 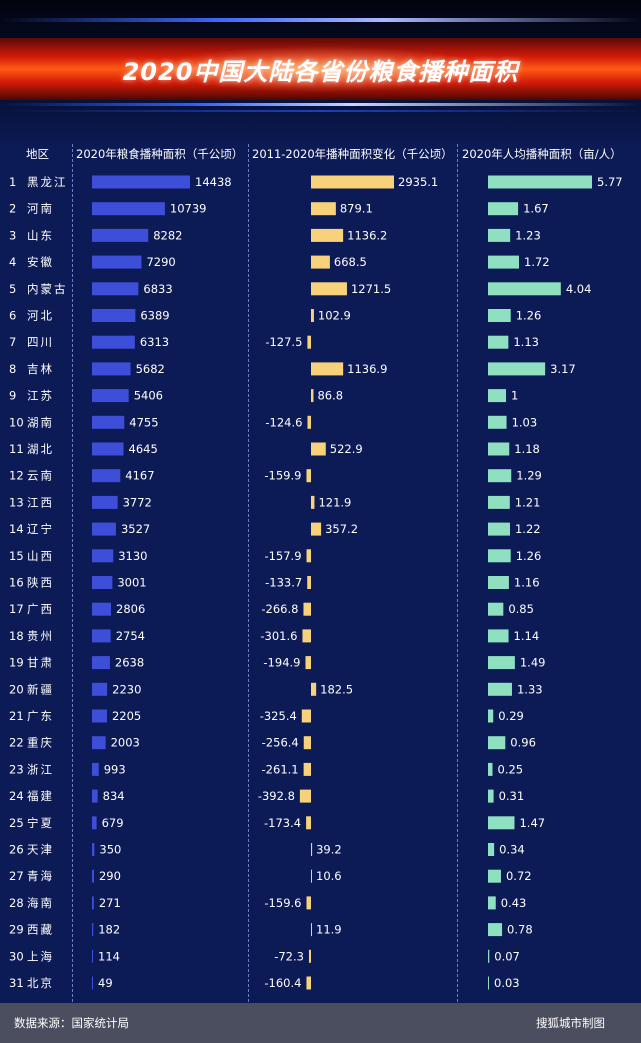 What do you see at coordinates (529, 316) in the screenshot?
I see `per-capita-value-label: 1.26` at bounding box center [529, 316].